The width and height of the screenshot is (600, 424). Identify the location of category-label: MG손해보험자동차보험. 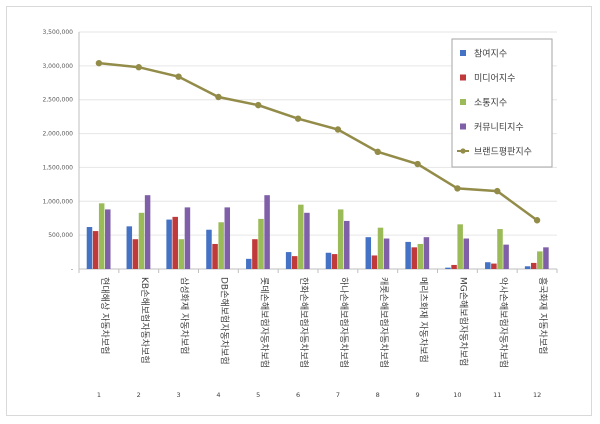
(463, 321).